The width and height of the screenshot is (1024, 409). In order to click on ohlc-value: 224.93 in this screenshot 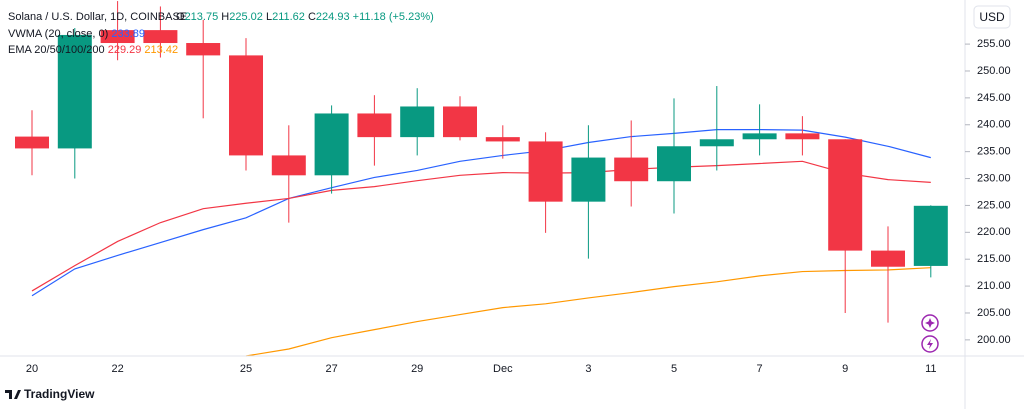, I will do `click(333, 17)`.